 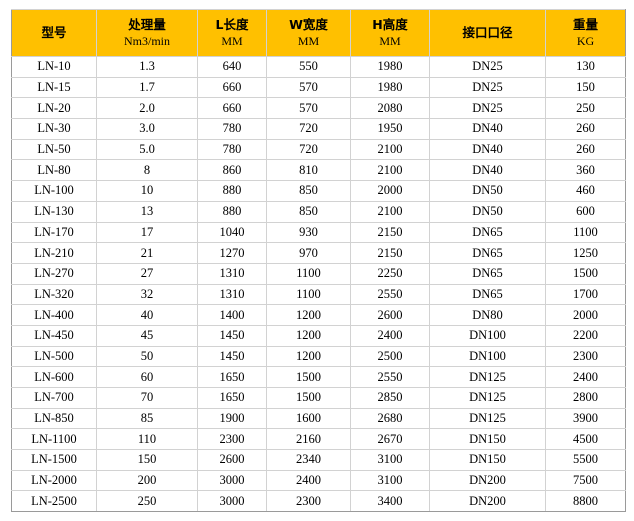 I want to click on table-row: LN-15 1.7 660 570 1980 DN25 150, so click(x=318, y=87).